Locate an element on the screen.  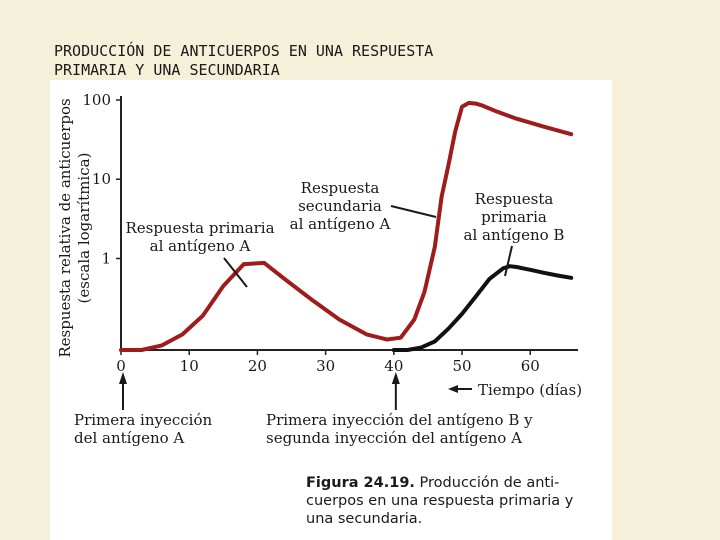
caption-text-line1: Producción de anti- is located at coordinates (487, 483).